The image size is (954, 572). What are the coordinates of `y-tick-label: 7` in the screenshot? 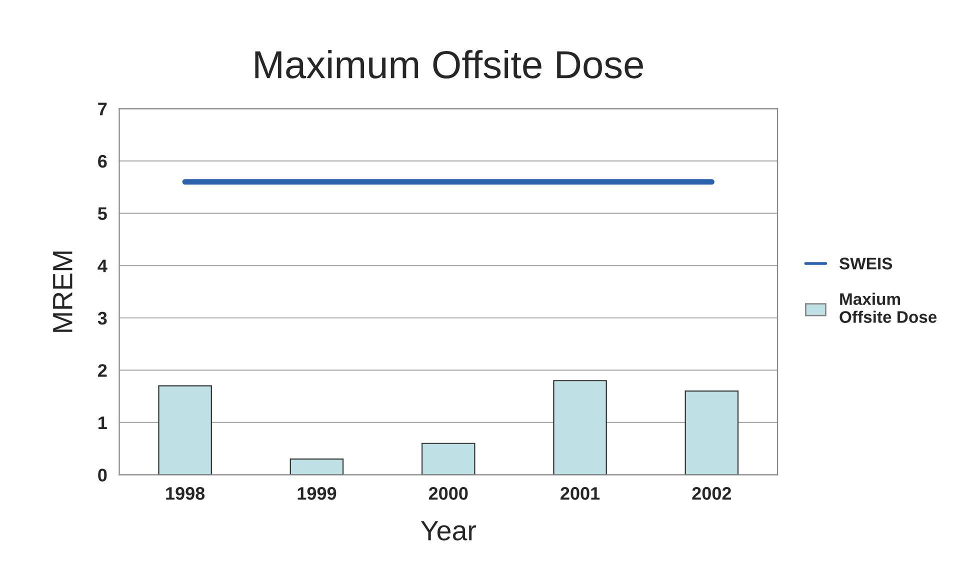 It's located at (102, 109).